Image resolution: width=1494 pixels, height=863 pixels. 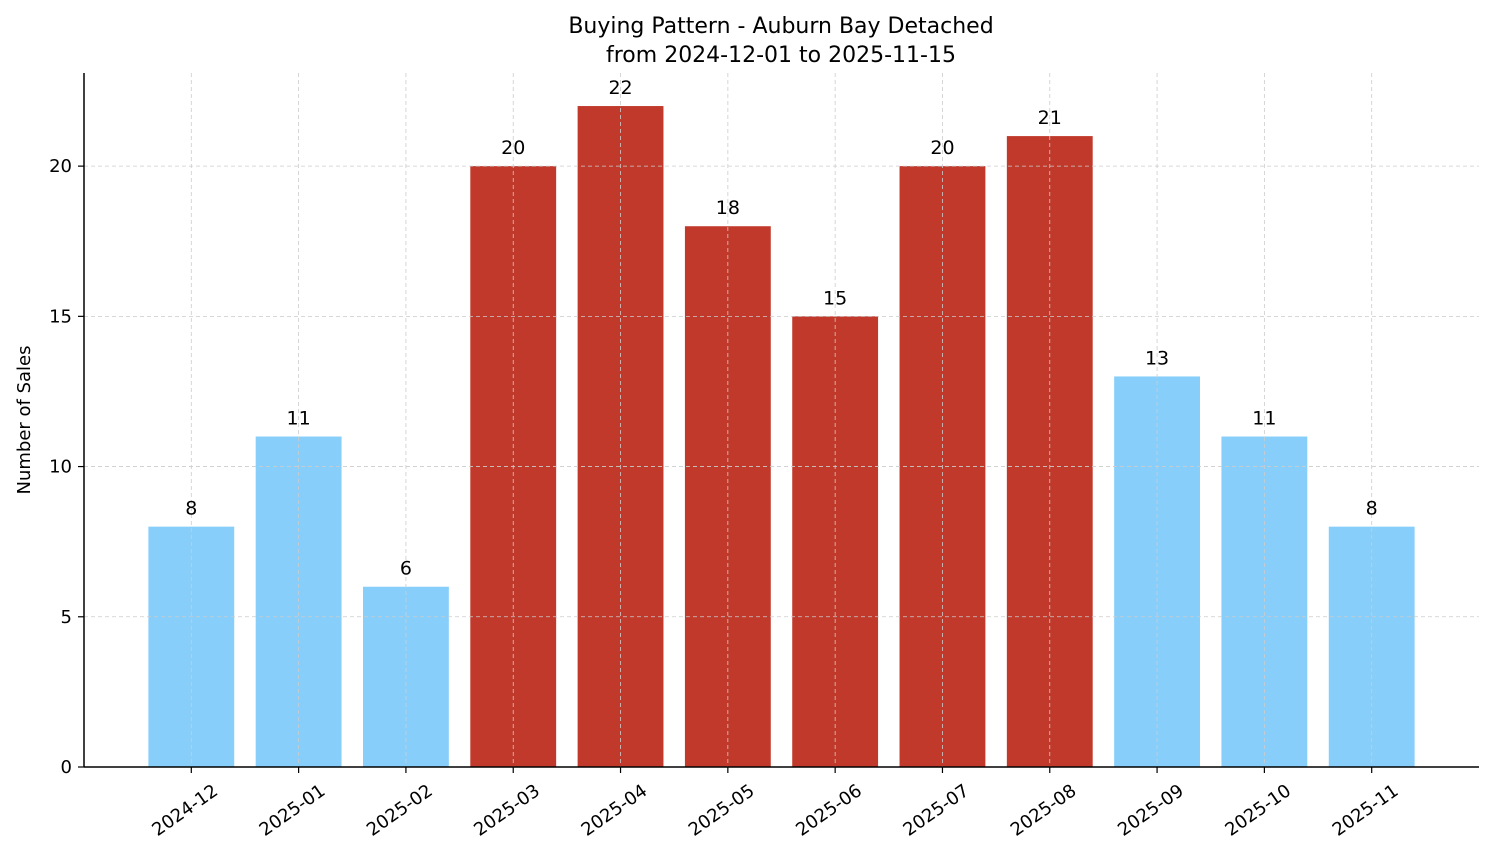 What do you see at coordinates (728, 208) in the screenshot?
I see `data-label: 18` at bounding box center [728, 208].